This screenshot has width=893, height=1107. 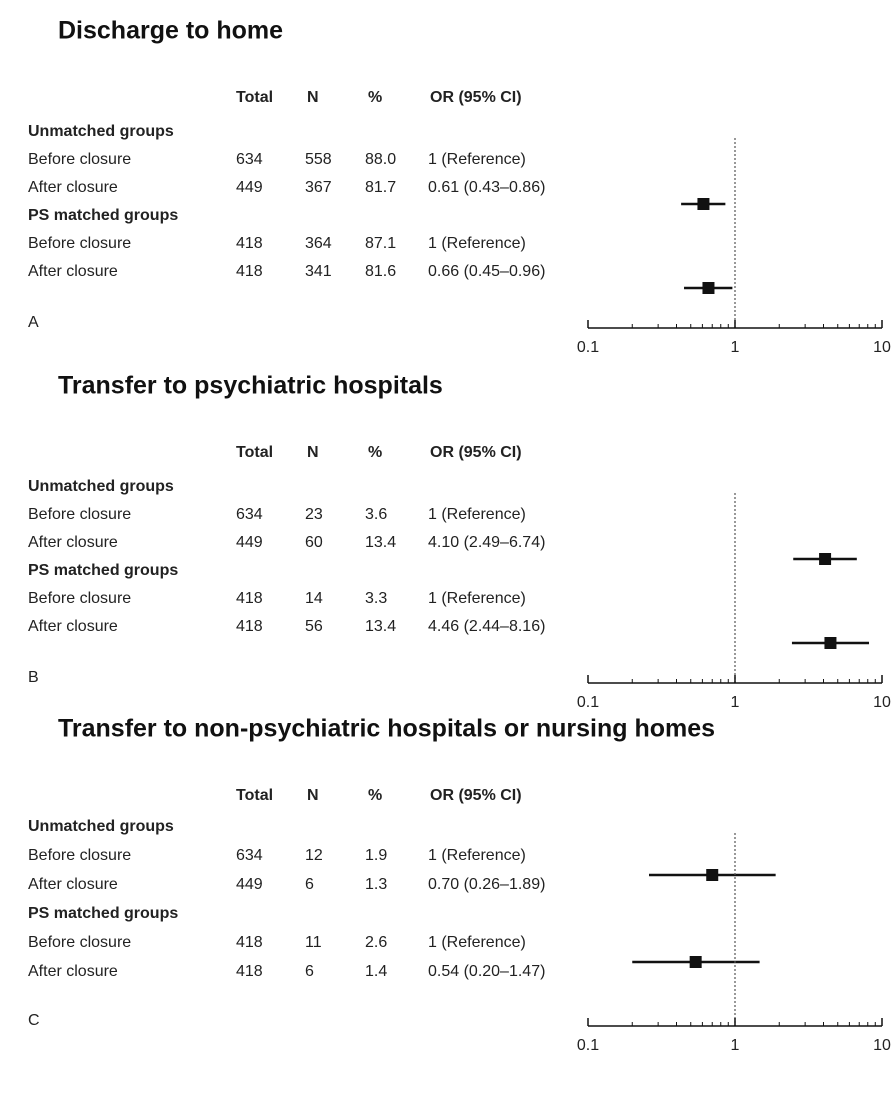 What do you see at coordinates (33, 322) in the screenshot?
I see `panel-letter: A` at bounding box center [33, 322].